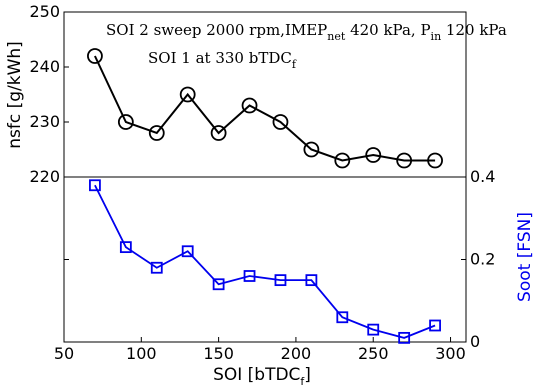  Describe the element at coordinates (450, 353) in the screenshot. I see `x-tick-label: 300` at that location.